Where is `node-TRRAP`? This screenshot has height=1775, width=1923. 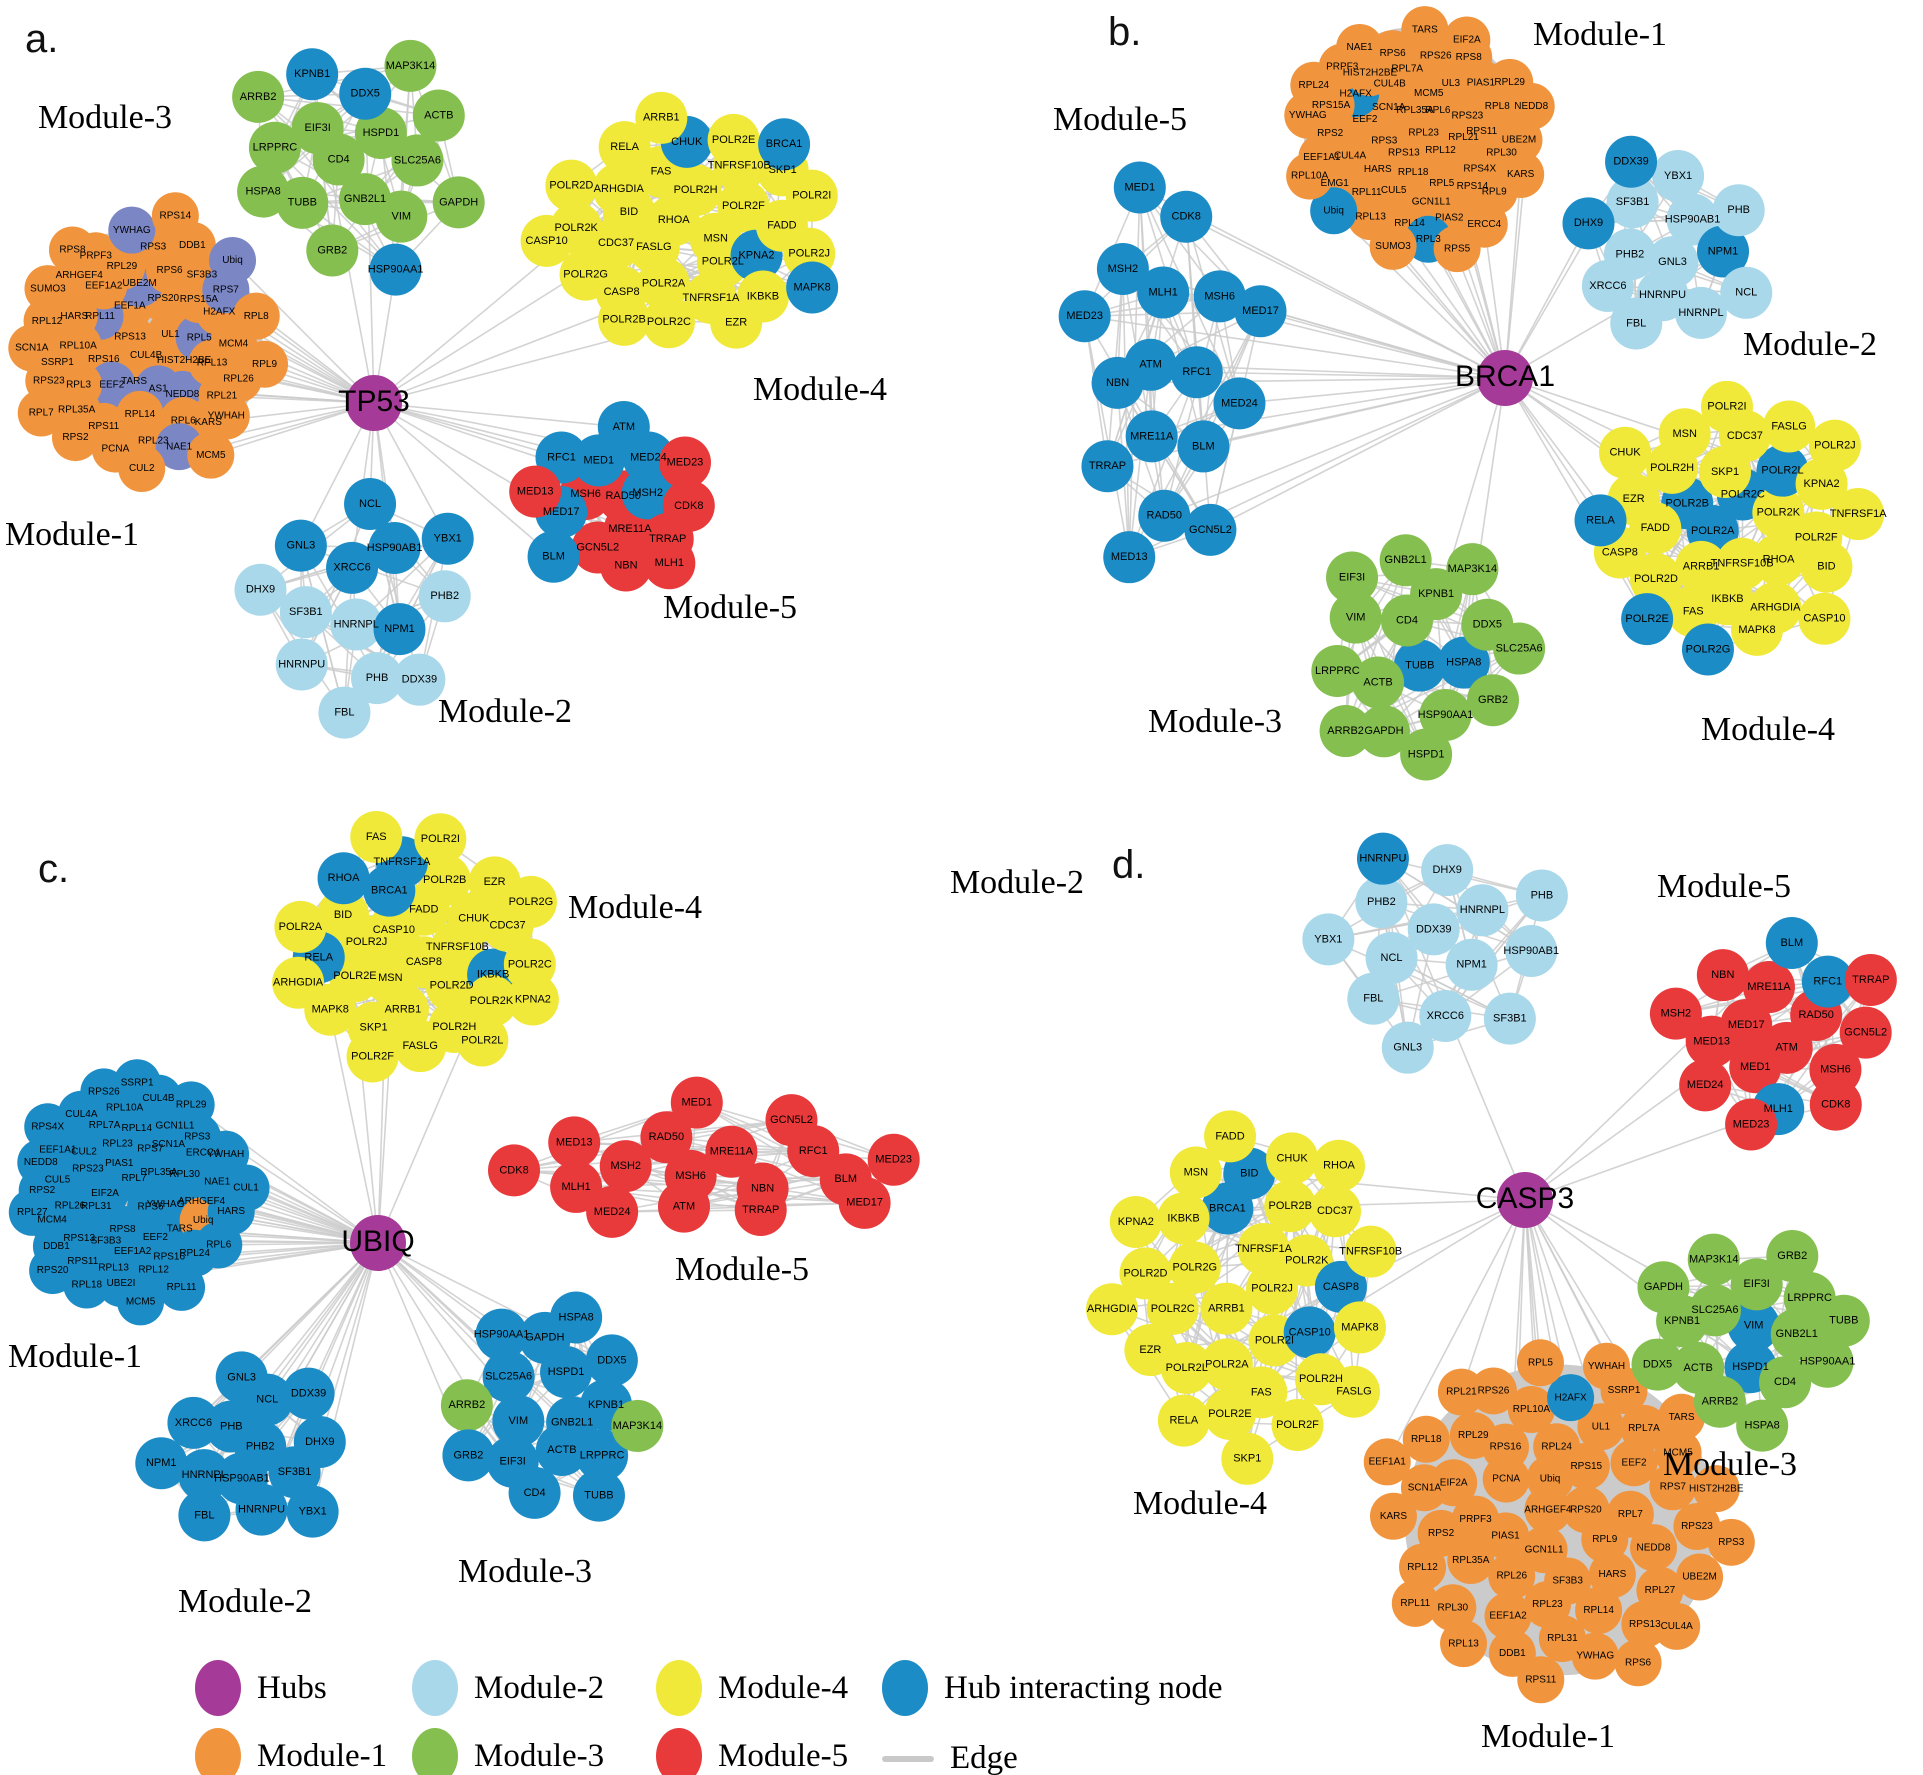 node-TRRAP is located at coordinates (760, 1210).